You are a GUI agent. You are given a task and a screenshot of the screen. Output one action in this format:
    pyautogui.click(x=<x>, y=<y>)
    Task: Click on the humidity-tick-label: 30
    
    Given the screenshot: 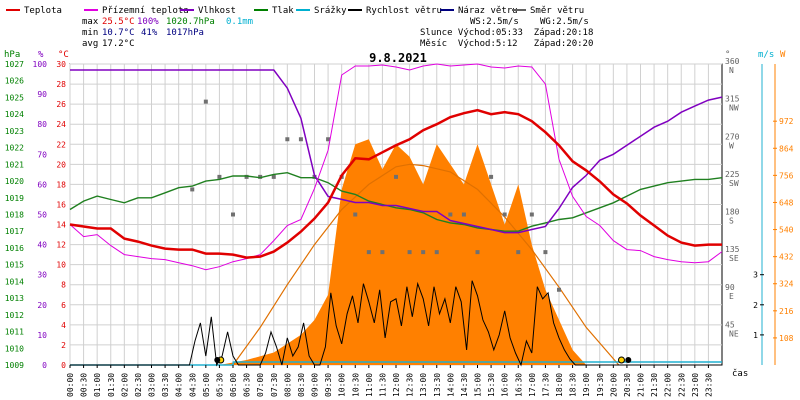 What is the action you would take?
    pyautogui.click(x=42, y=275)
    